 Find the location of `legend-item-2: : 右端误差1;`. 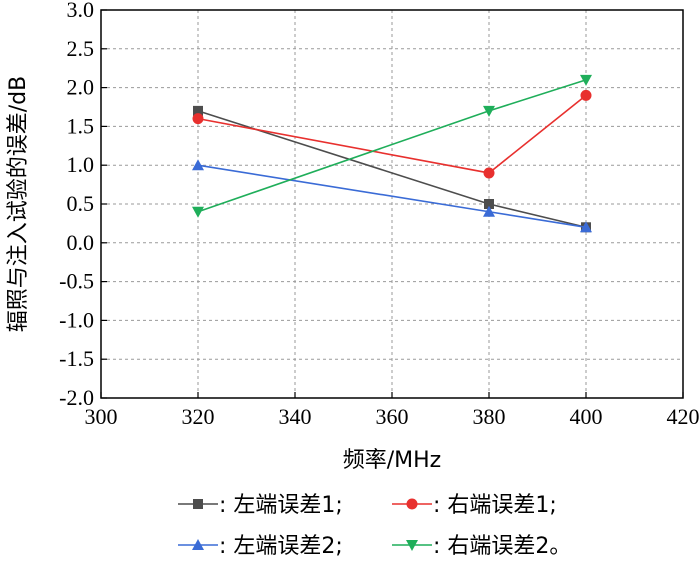

legend-item-2: : 右端误差1; is located at coordinates (474, 505).